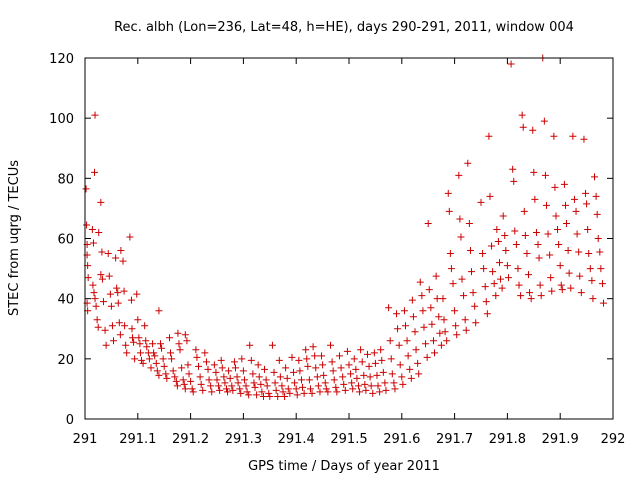 Image resolution: width=640 pixels, height=480 pixels. I want to click on x-axis-label: GPS time / Days of year 2011, so click(344, 466).